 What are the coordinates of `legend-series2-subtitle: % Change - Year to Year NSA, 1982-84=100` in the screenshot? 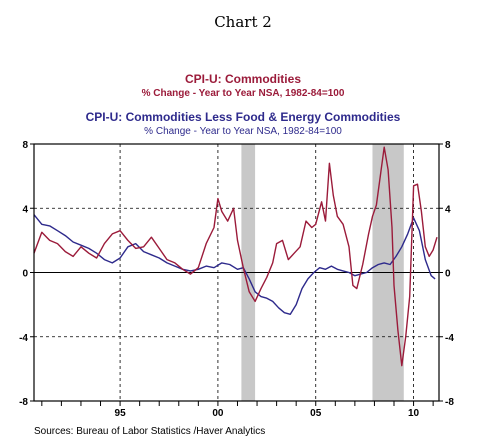 It's located at (243, 131).